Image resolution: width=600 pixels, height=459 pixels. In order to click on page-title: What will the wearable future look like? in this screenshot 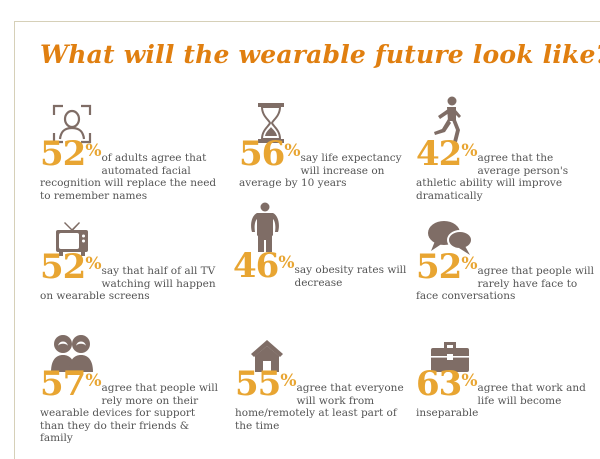, I will do `click(320, 54)`.